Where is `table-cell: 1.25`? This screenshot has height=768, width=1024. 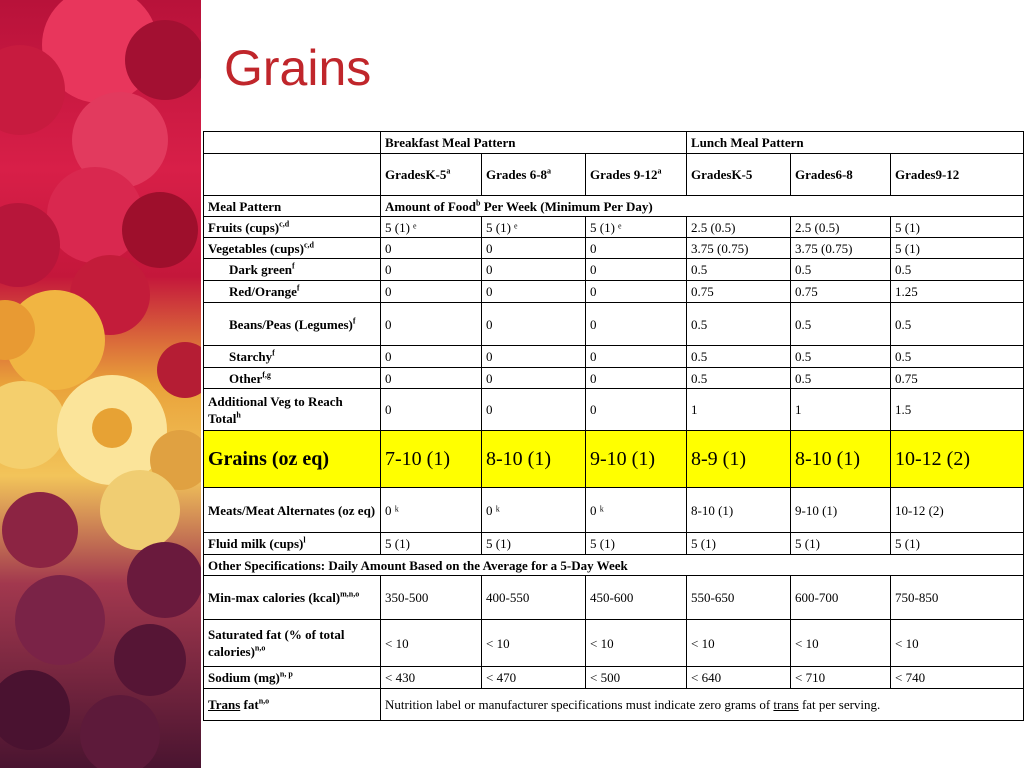
table-cell: 1.25 is located at coordinates (956, 291).